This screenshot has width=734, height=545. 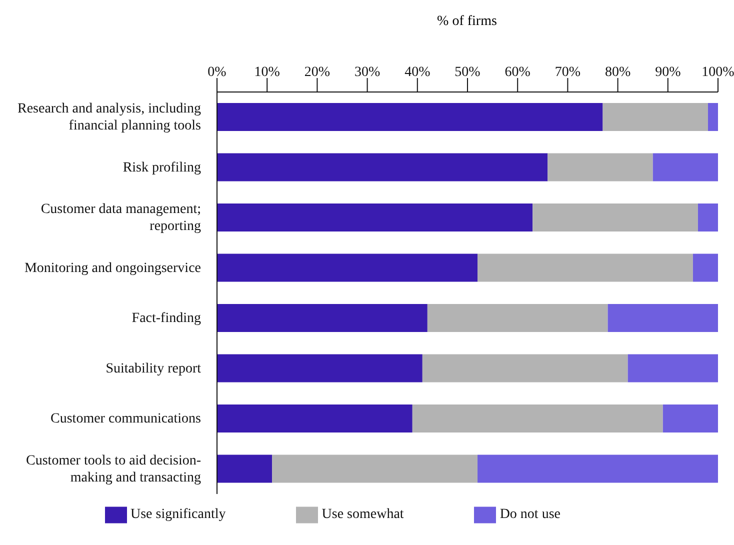 I want to click on x-tick-label: 80%, so click(x=617, y=72).